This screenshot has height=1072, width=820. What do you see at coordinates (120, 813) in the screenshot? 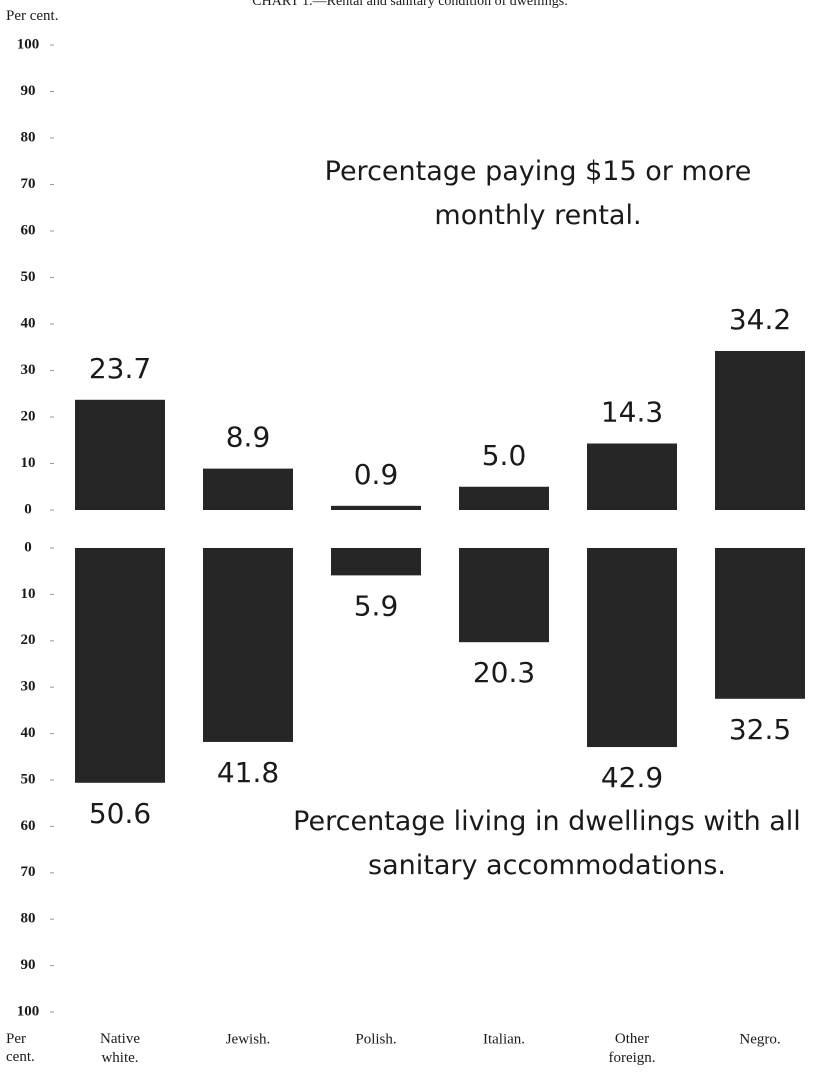
I see `value-label: 50.6` at bounding box center [120, 813].